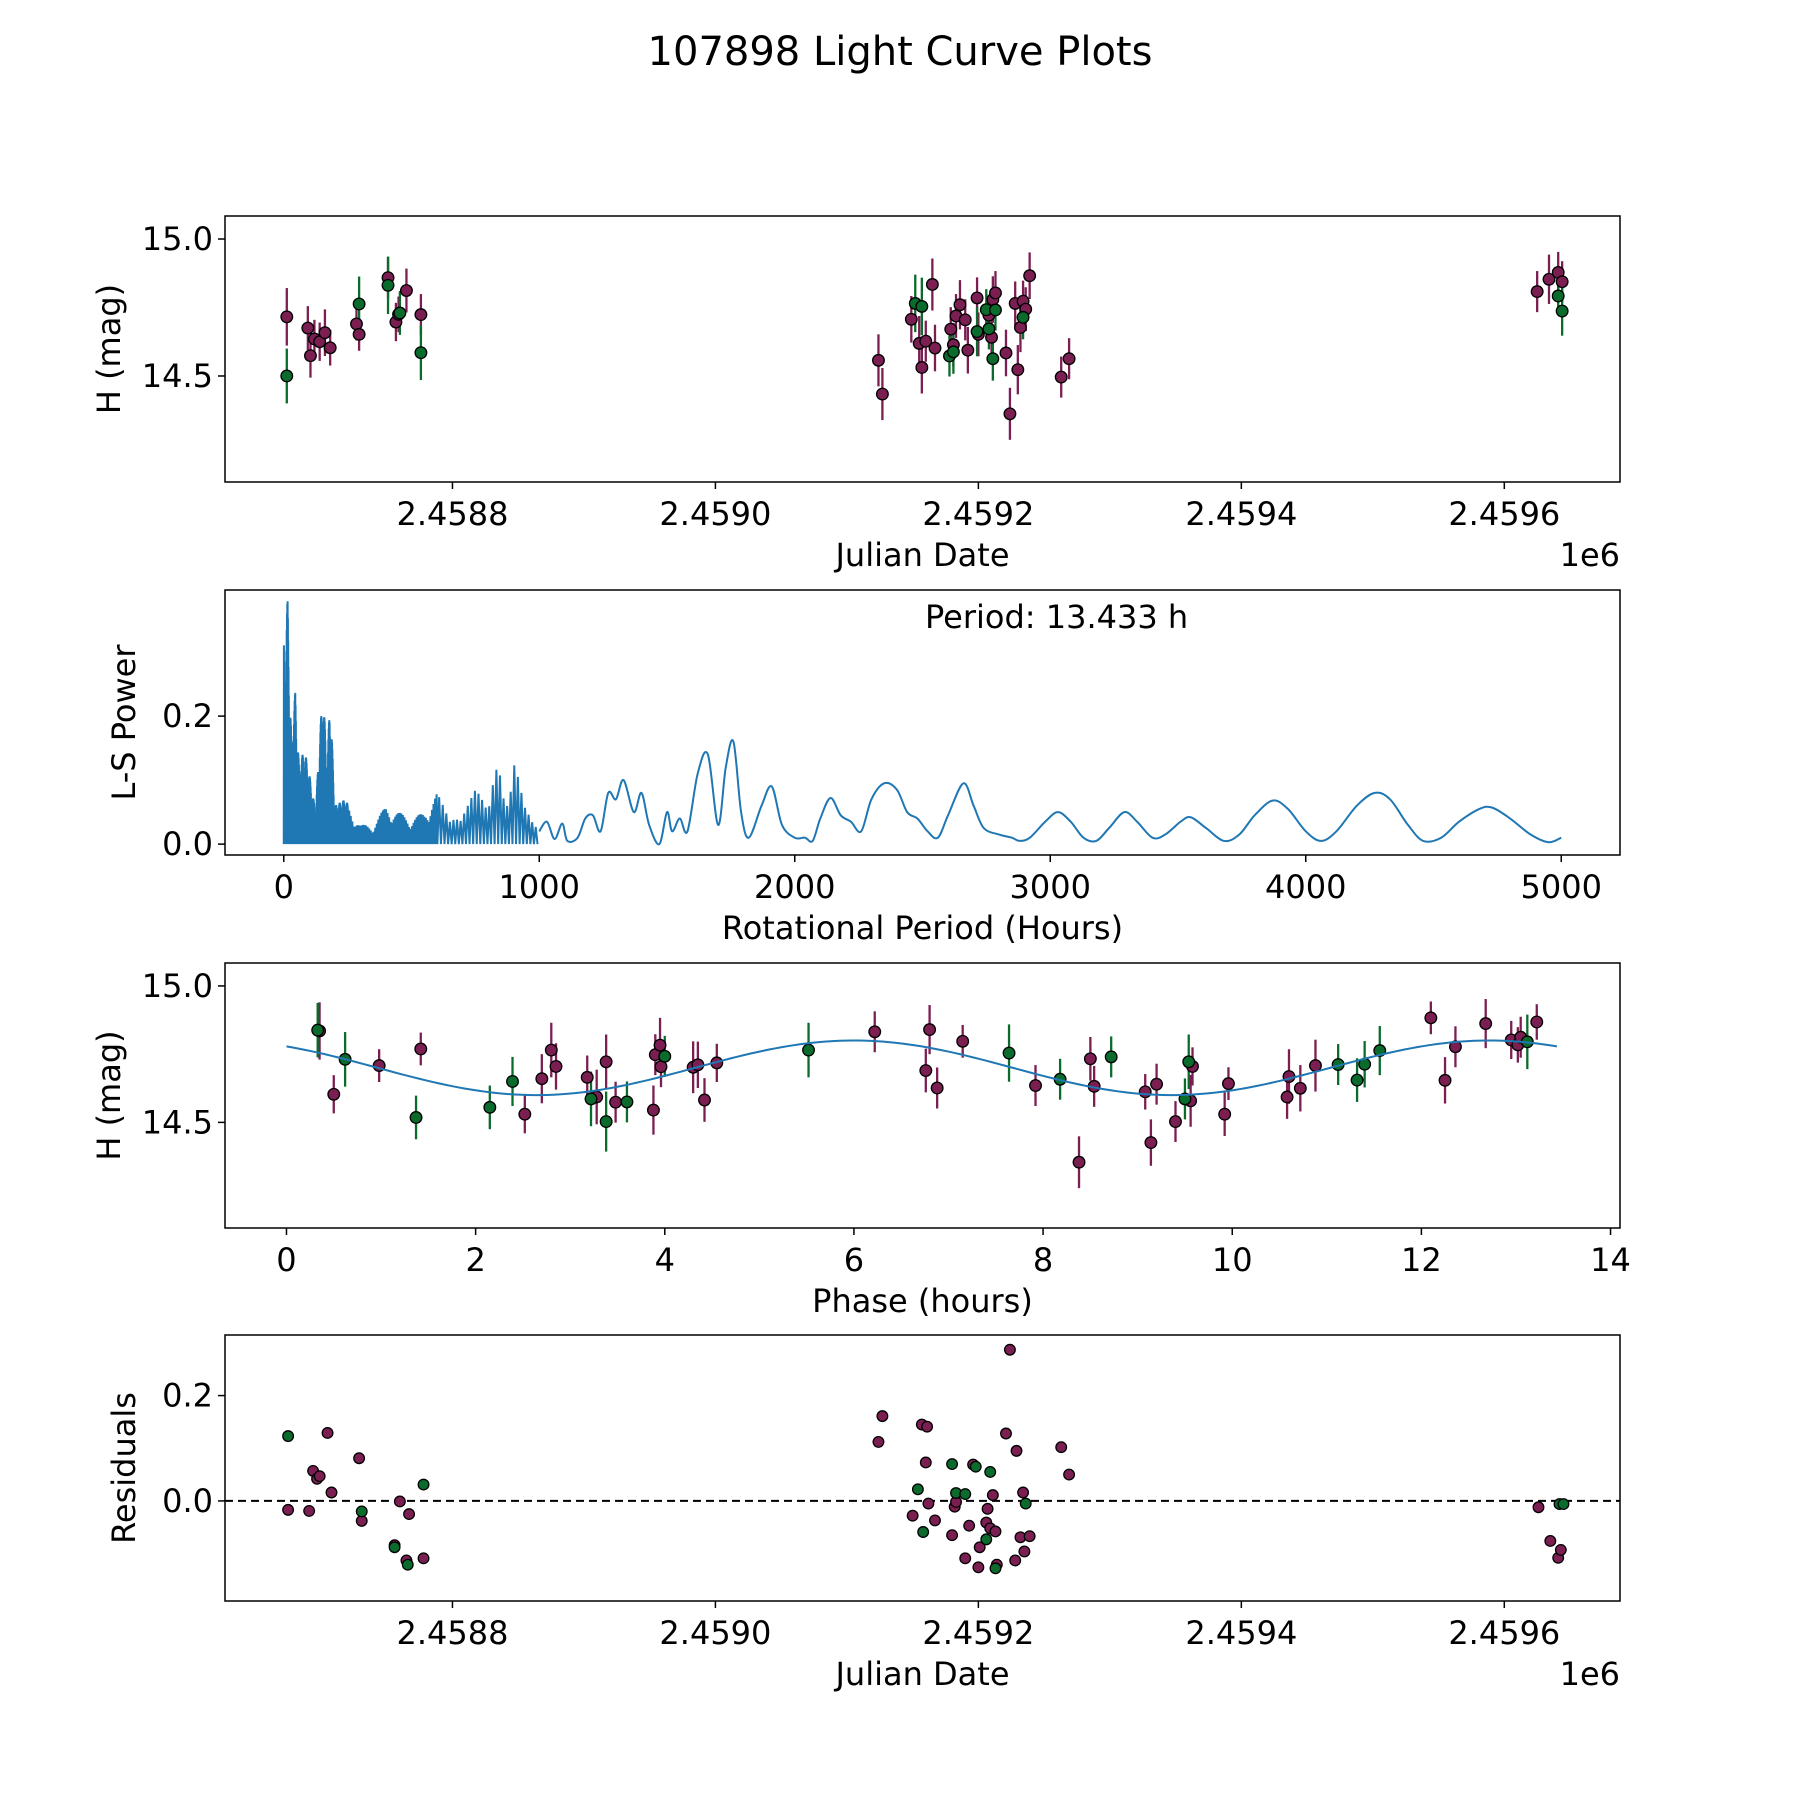 The height and width of the screenshot is (1800, 1800). I want to click on x-axis-label: Phase (hours), so click(922, 1301).